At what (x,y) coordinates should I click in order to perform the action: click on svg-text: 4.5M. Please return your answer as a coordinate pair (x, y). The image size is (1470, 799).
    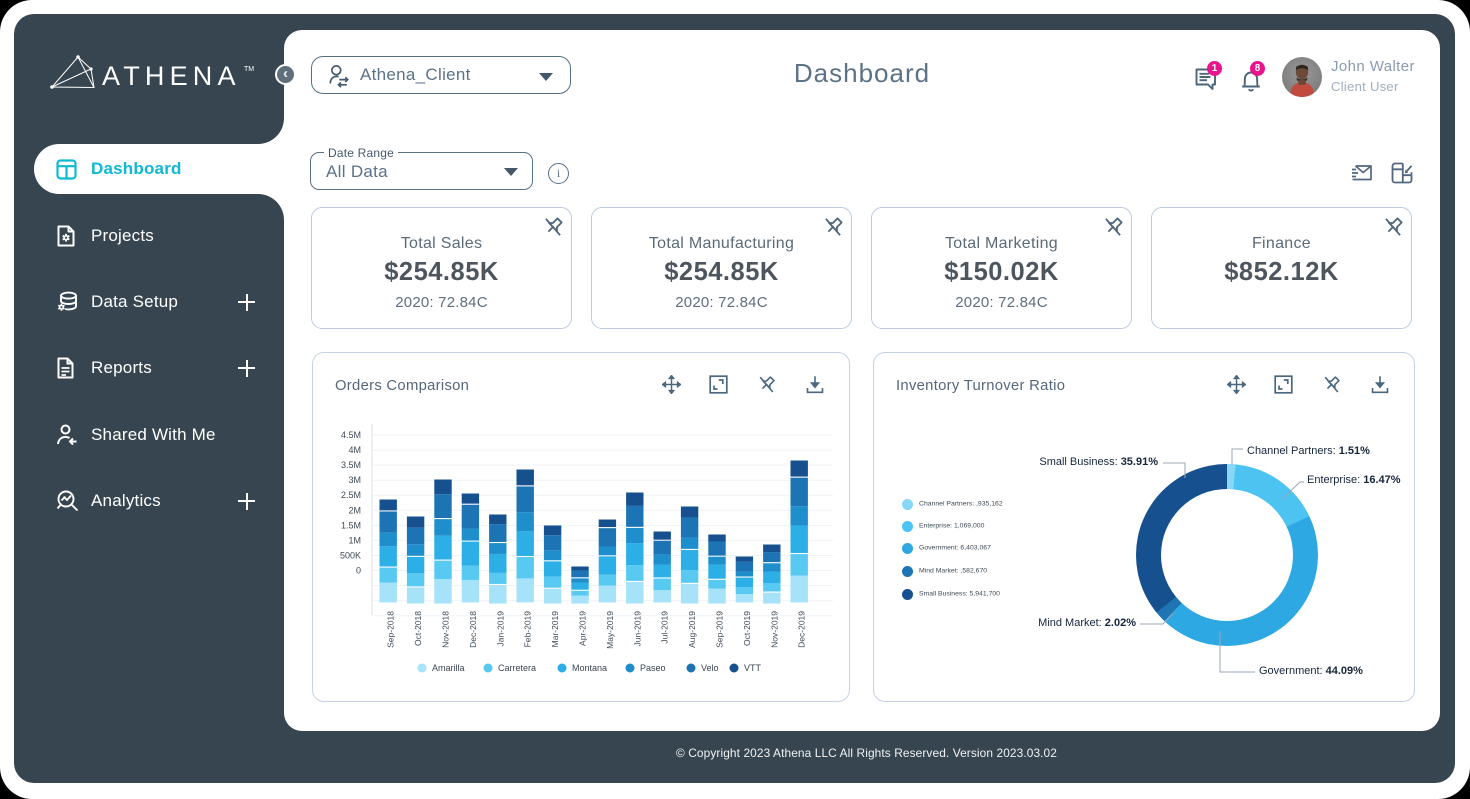
    Looking at the image, I should click on (351, 435).